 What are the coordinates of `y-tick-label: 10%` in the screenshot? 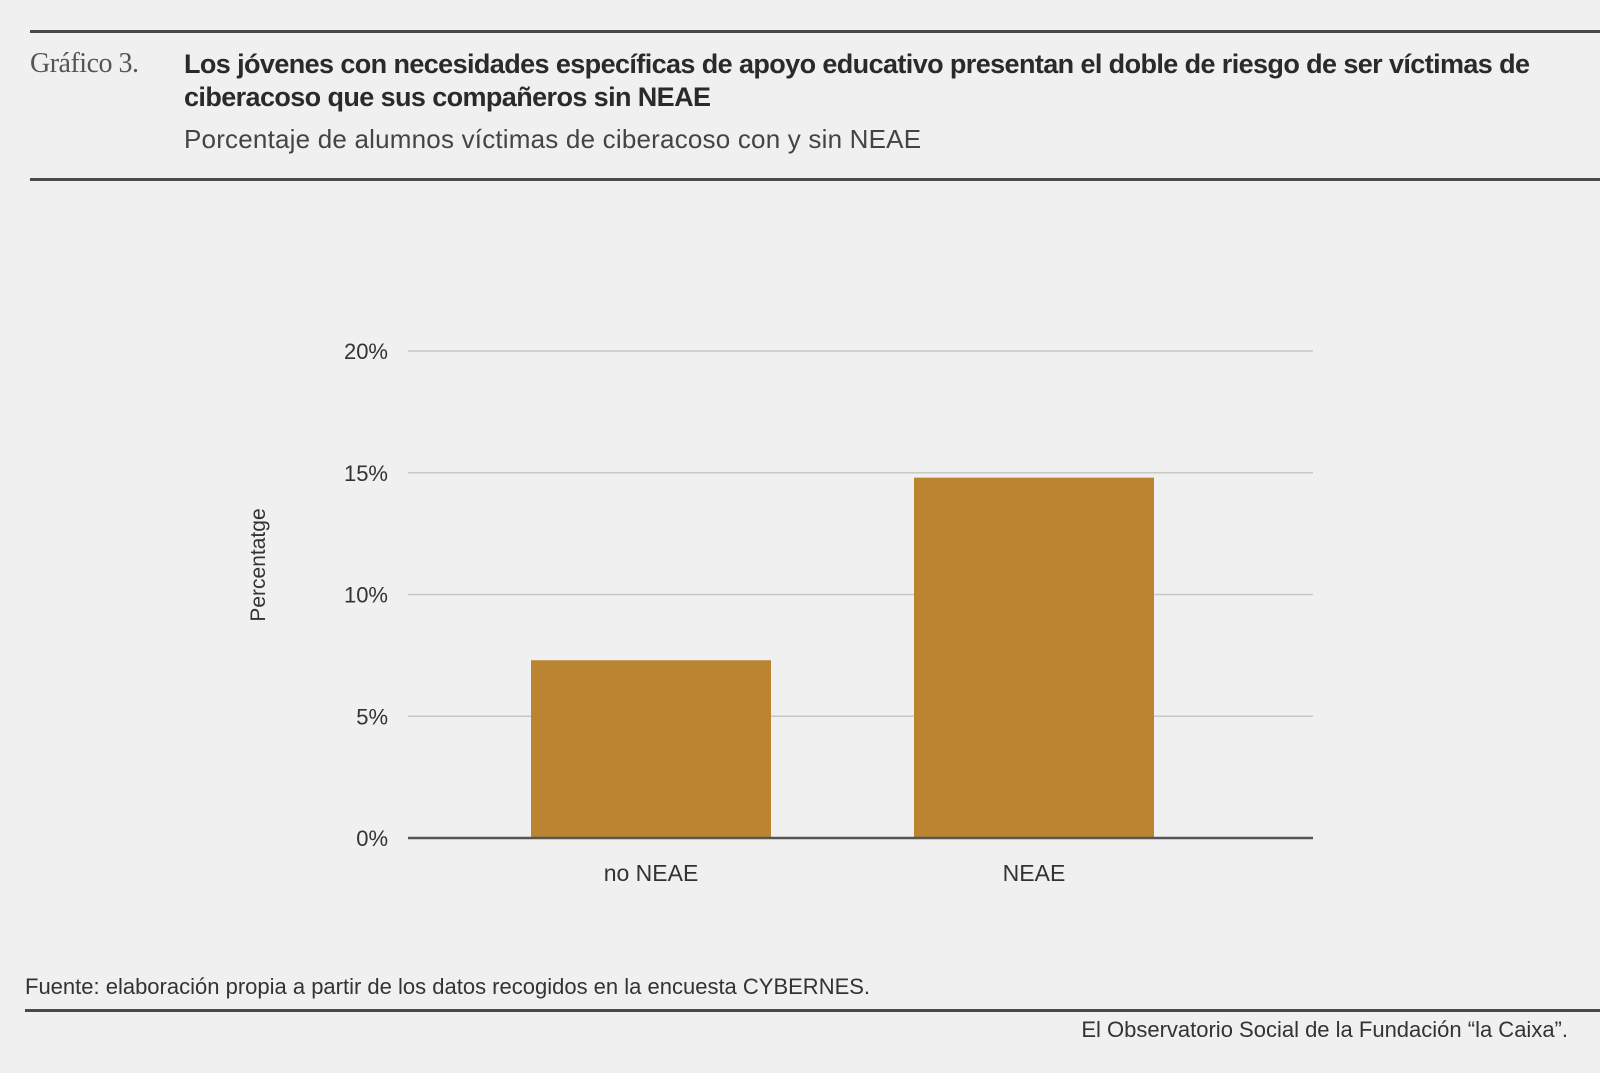 It's located at (366, 595).